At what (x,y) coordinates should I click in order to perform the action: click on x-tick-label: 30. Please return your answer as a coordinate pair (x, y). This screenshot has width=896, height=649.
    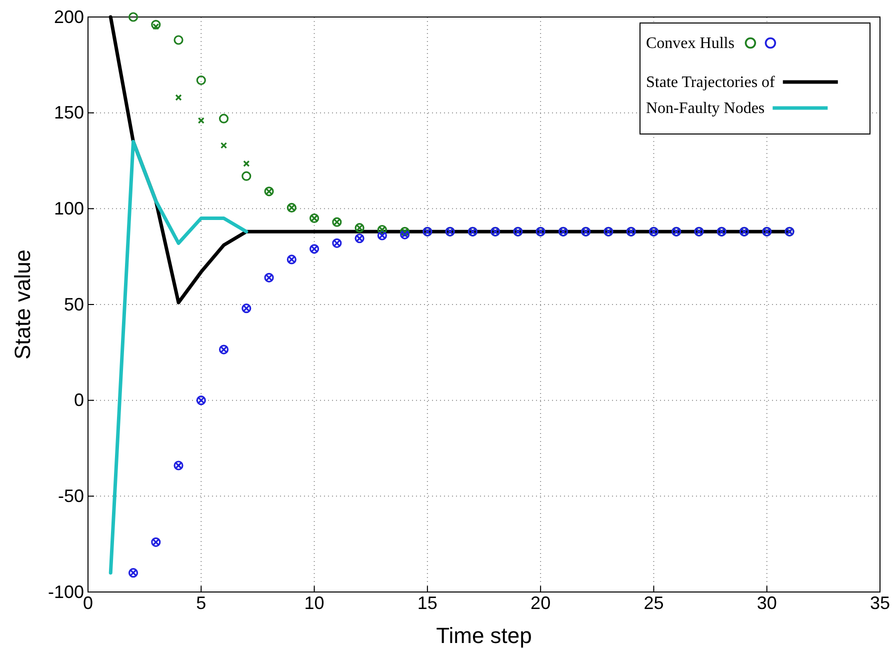
    Looking at the image, I should click on (766, 602).